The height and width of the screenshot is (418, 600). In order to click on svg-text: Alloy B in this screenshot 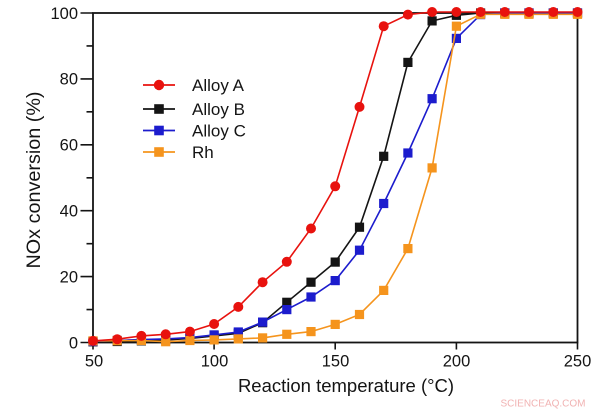, I will do `click(218, 109)`.